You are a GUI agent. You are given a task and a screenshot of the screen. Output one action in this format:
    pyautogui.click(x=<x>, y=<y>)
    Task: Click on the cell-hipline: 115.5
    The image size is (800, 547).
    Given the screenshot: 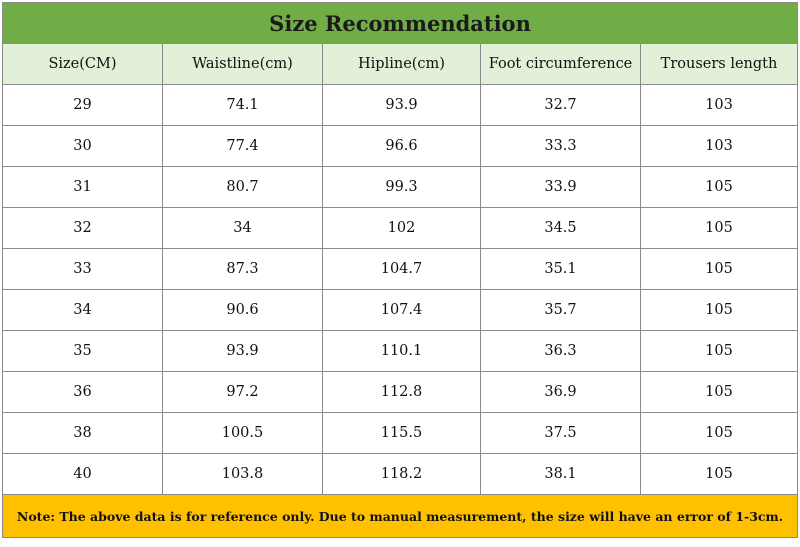 What is the action you would take?
    pyautogui.click(x=401, y=433)
    